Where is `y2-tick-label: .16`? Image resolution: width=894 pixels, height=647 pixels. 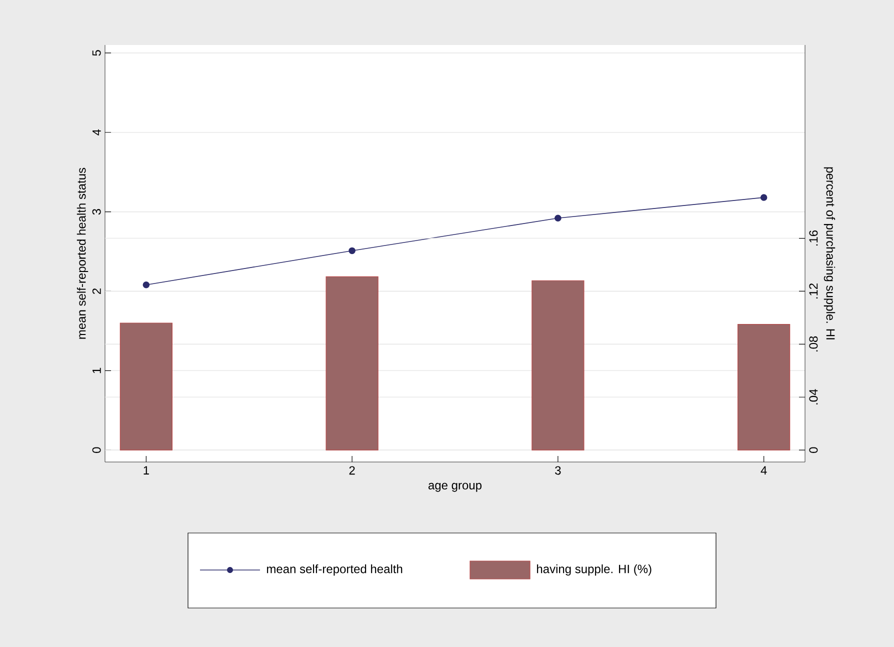
y2-tick-label: .16 is located at coordinates (813, 238).